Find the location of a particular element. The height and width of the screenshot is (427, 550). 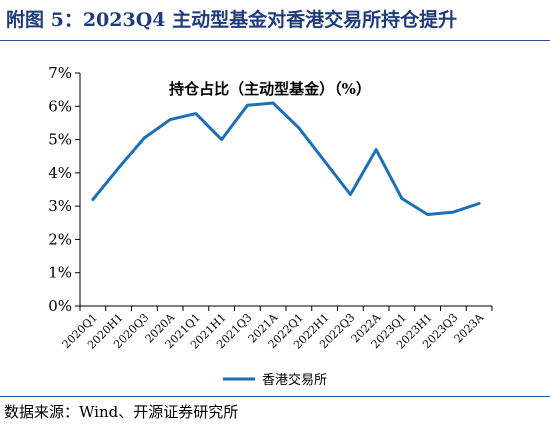

y-tick-label: 6% is located at coordinates (60, 106).